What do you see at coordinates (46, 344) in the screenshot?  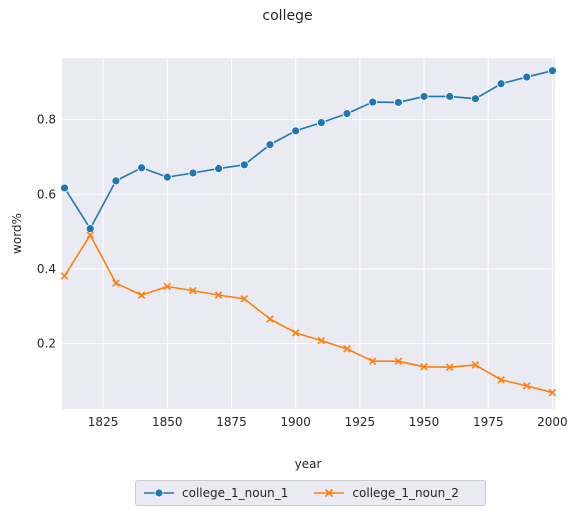 I see `y-tick-label: 0.2` at bounding box center [46, 344].